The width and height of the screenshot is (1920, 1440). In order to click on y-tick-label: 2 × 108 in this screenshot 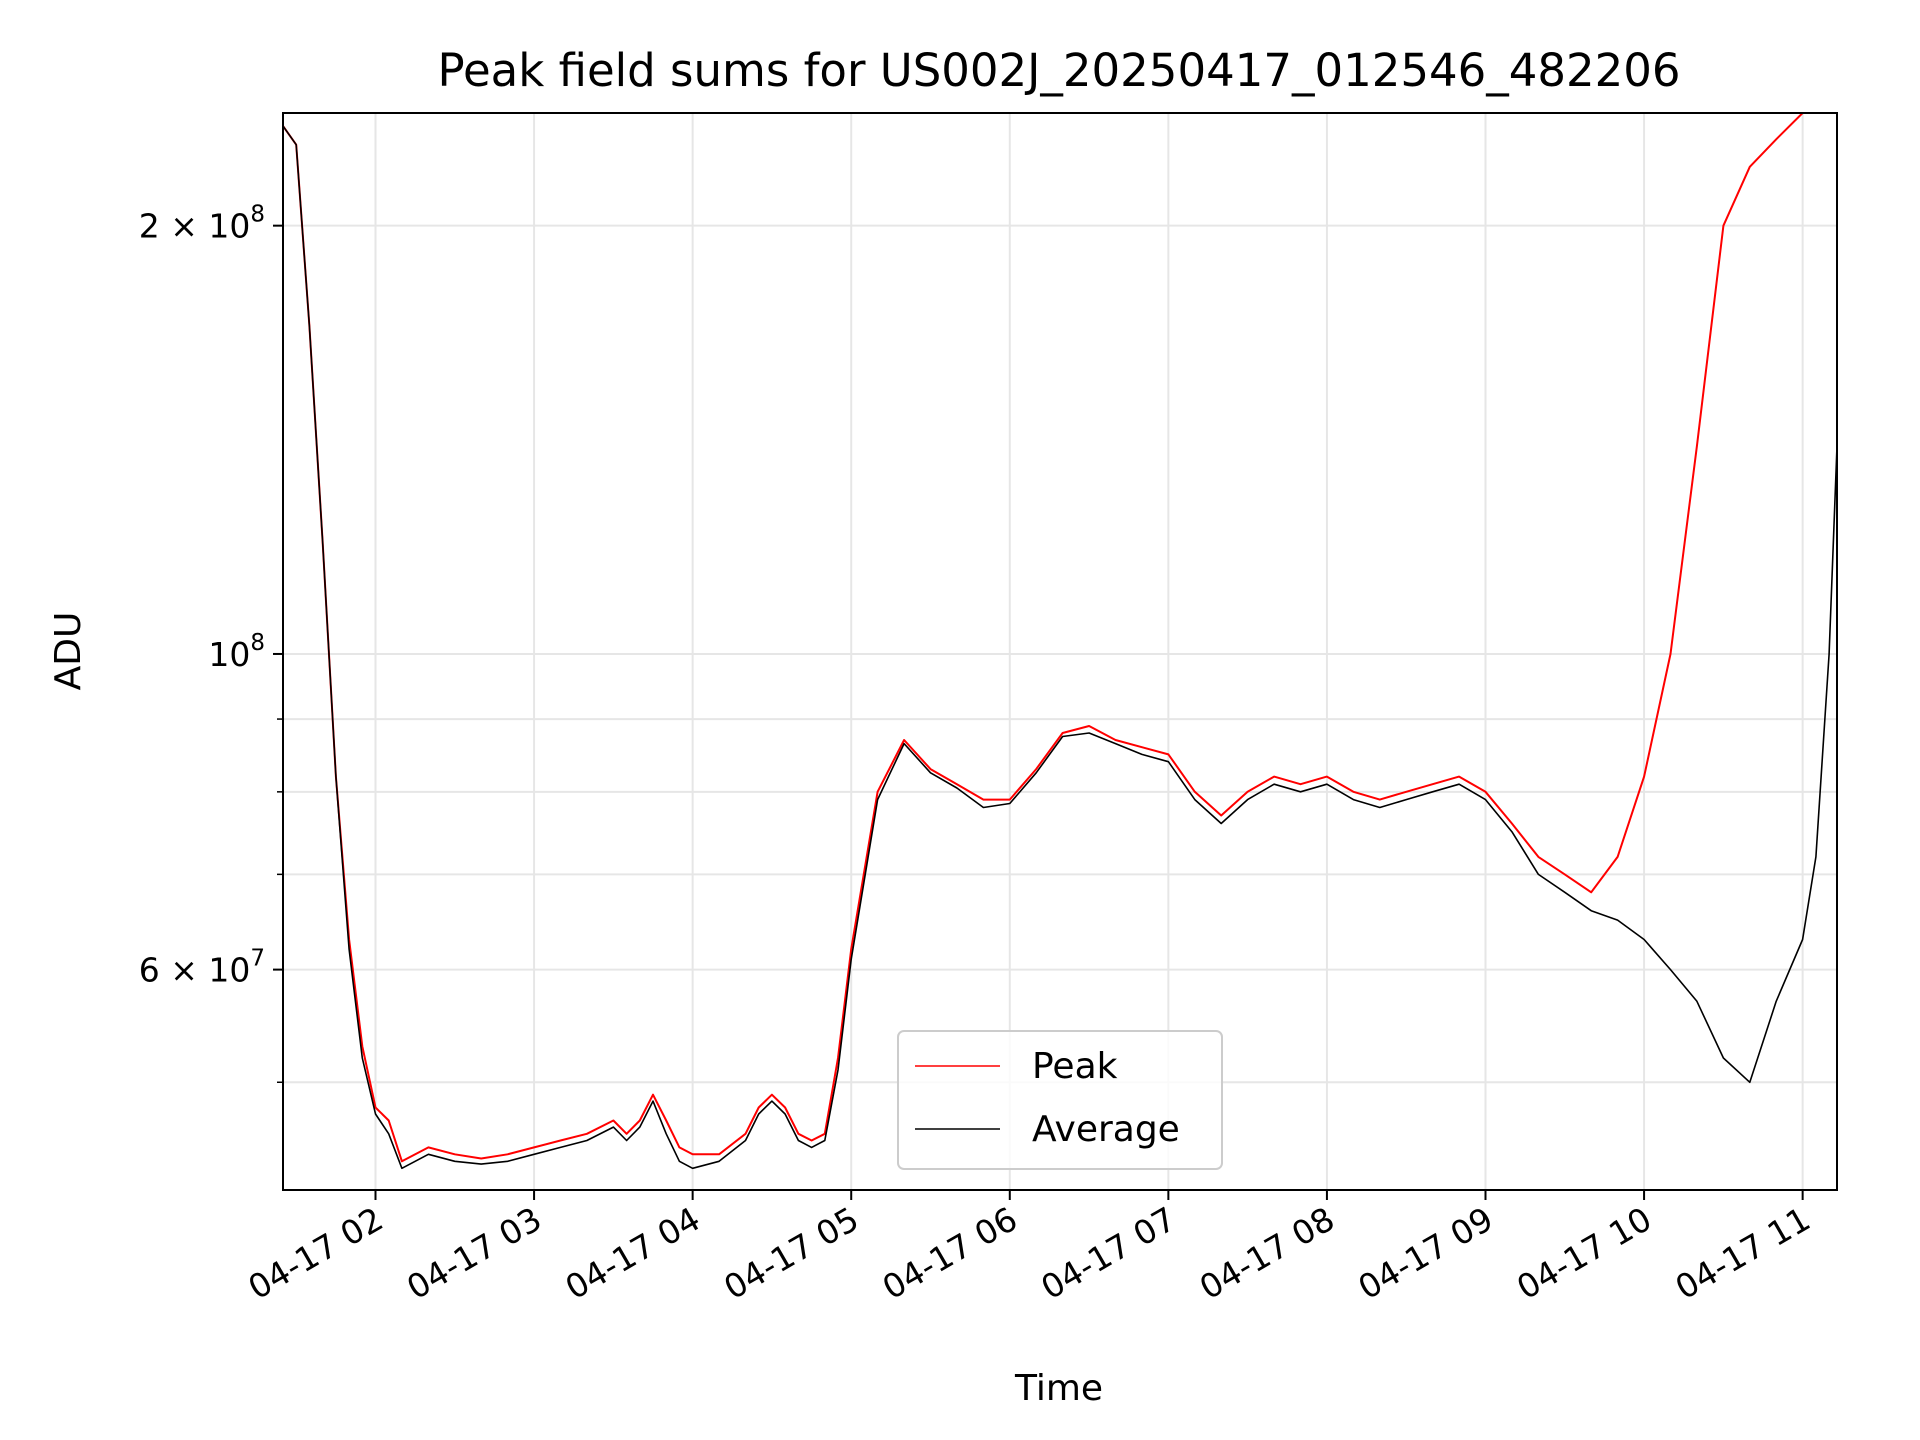, I will do `click(202, 224)`.